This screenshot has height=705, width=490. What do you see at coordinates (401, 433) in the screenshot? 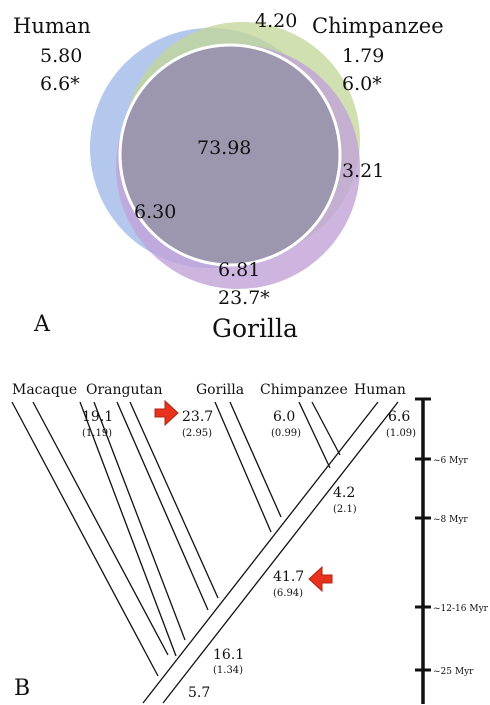
I see `human-branch-sub: (1.09)` at bounding box center [401, 433].